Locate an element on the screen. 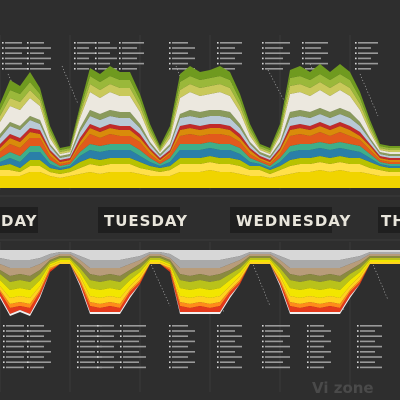 This screenshot has width=400, height=400. day-label-monday: DAY is located at coordinates (19, 220).